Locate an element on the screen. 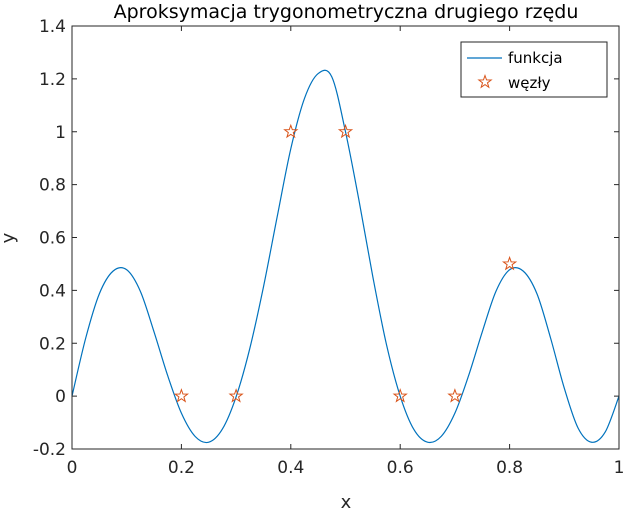 The image size is (628, 513). x-tick-label: 0.2 is located at coordinates (181, 468).